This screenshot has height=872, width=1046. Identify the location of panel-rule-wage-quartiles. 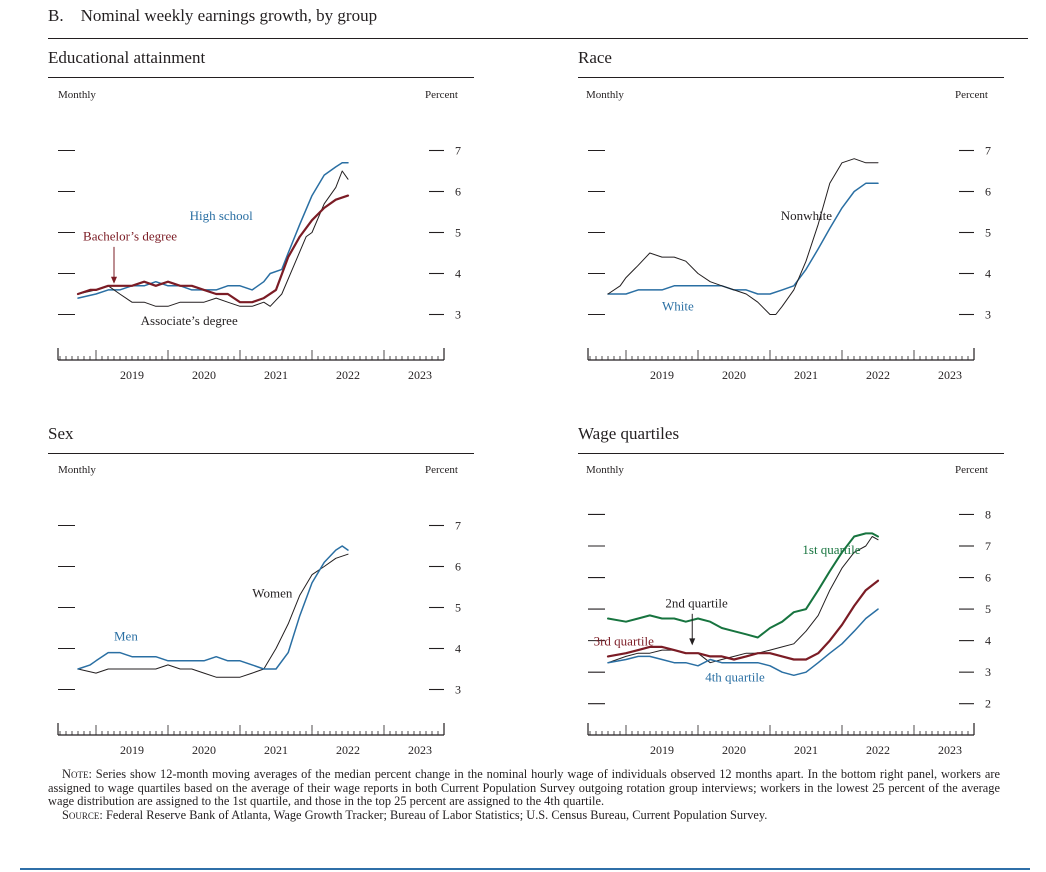
(791, 453).